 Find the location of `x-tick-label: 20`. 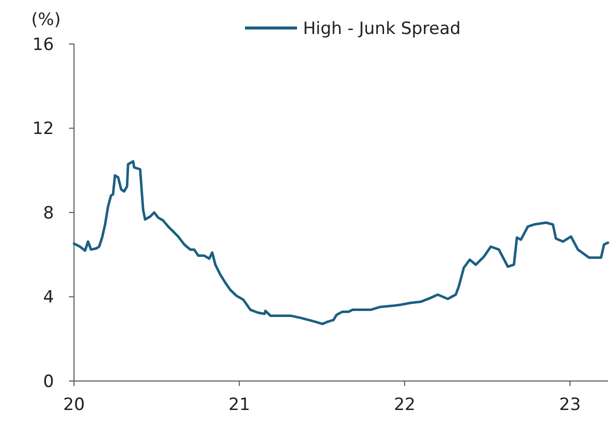

x-tick-label: 20 is located at coordinates (74, 405).